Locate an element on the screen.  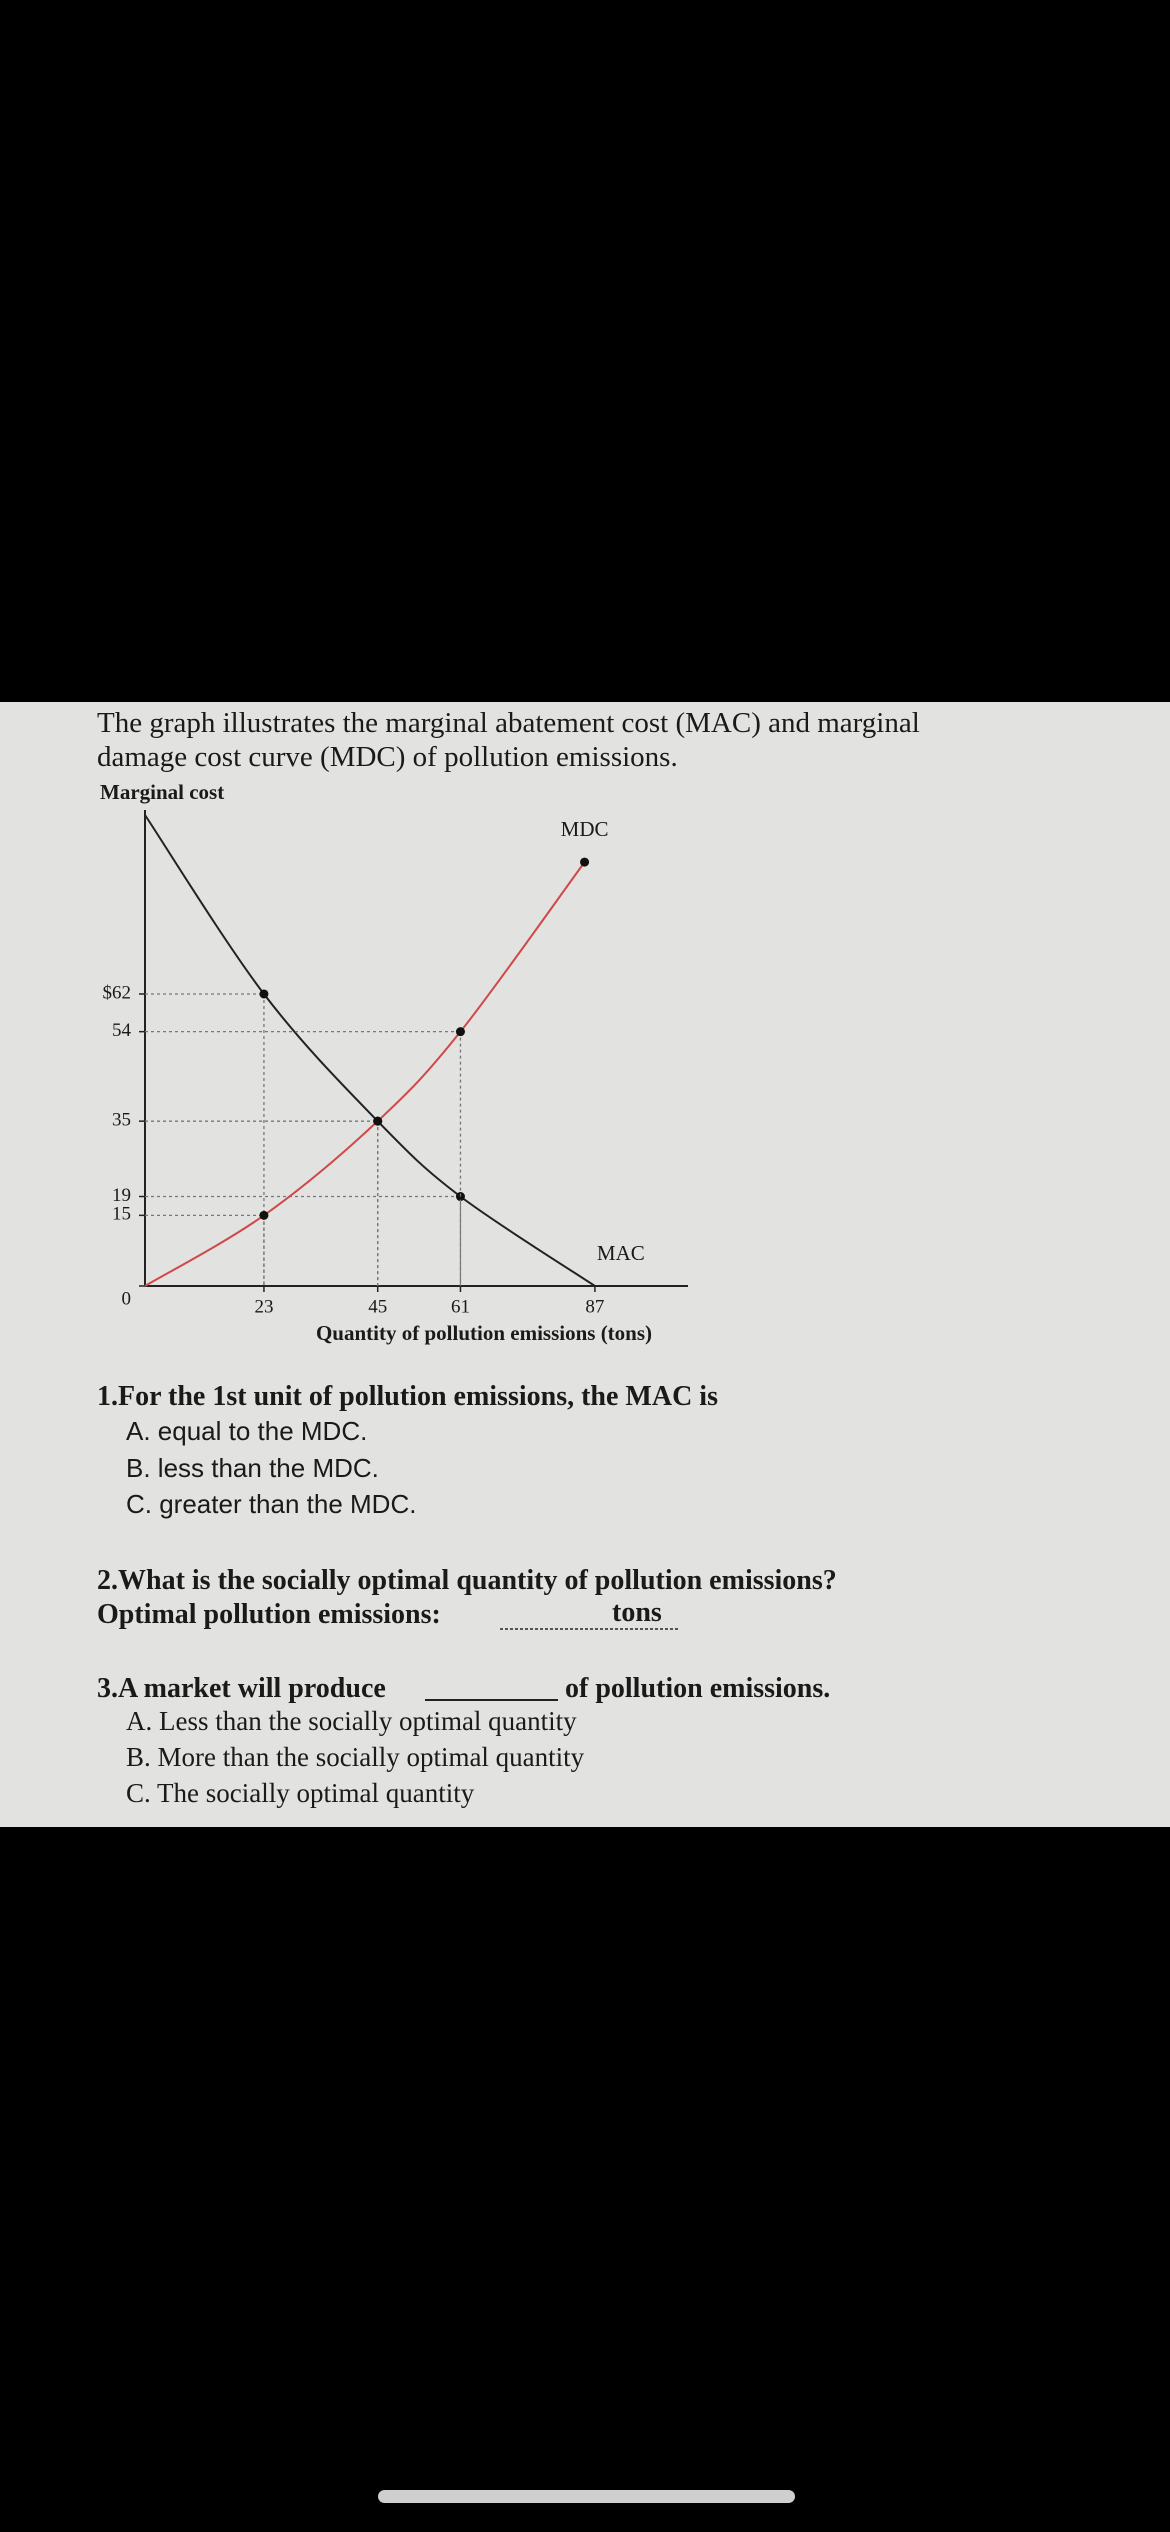
question-prompt: of pollution emissions. is located at coordinates (697, 1688).